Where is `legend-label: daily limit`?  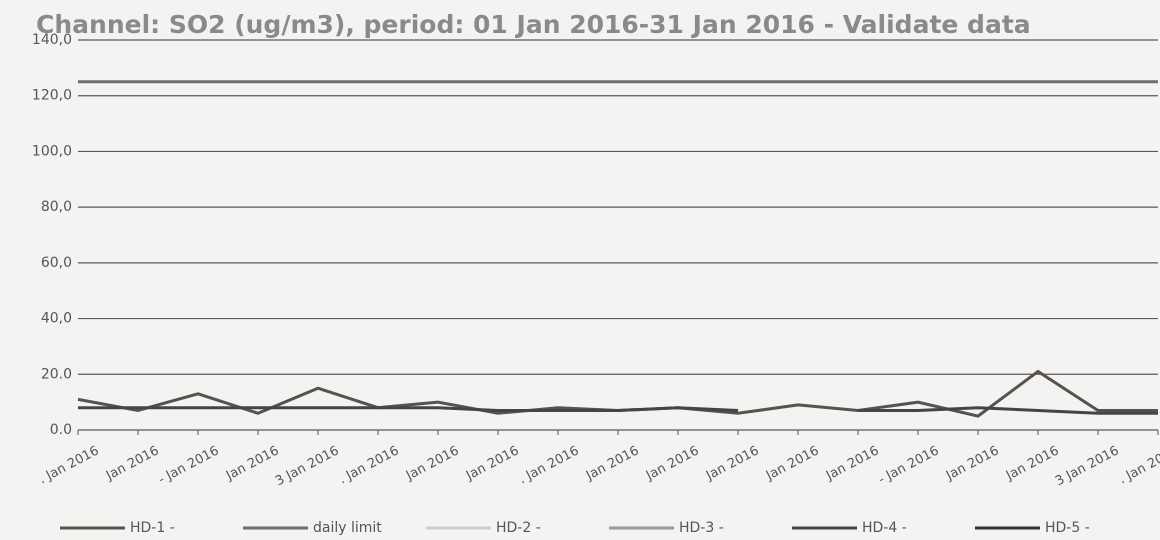 legend-label: daily limit is located at coordinates (347, 528).